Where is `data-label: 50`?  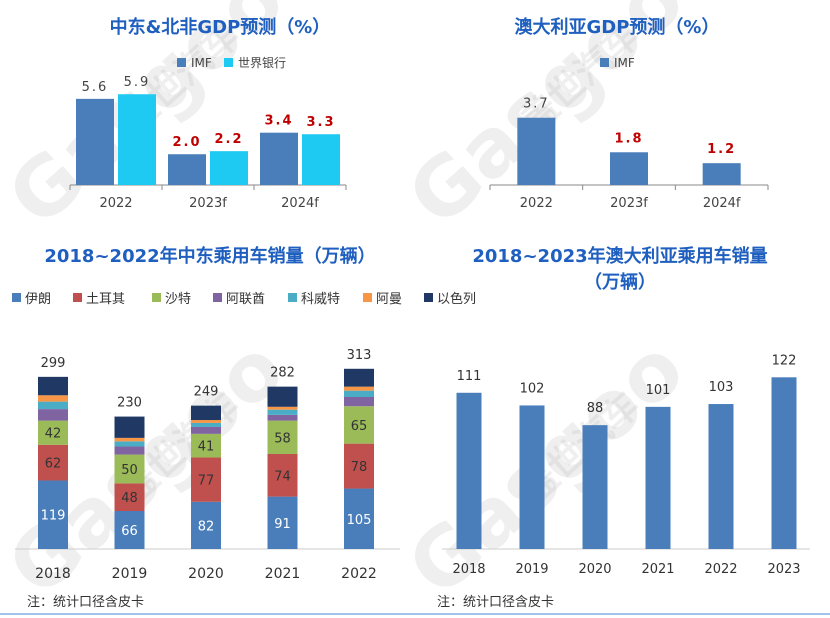 data-label: 50 is located at coordinates (129, 470).